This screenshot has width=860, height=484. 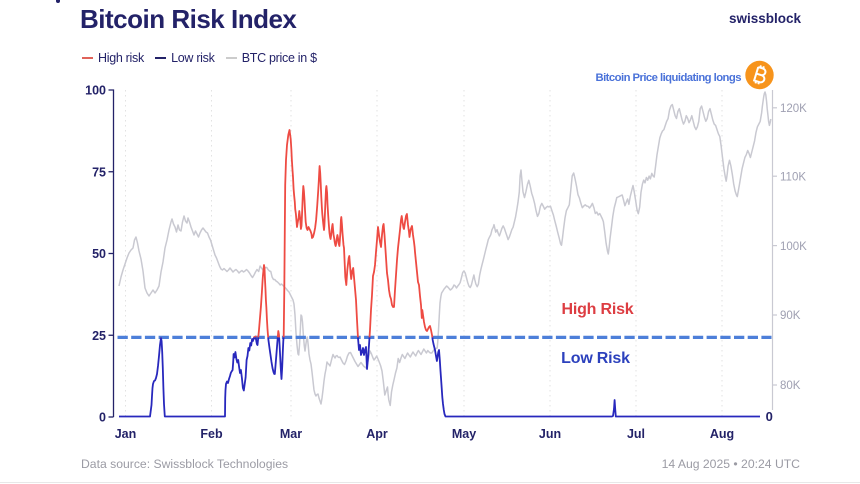 I want to click on svg-text:Bitcoin Price liquidating long: Bitcoin Price liquidating longs, so click(x=668, y=78).